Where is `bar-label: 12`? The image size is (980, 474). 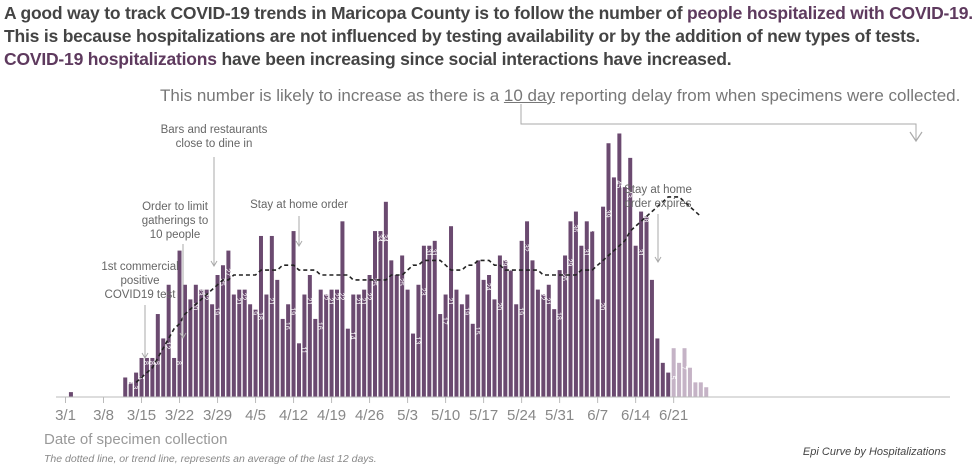
bar-label: 12 is located at coordinates (167, 345).